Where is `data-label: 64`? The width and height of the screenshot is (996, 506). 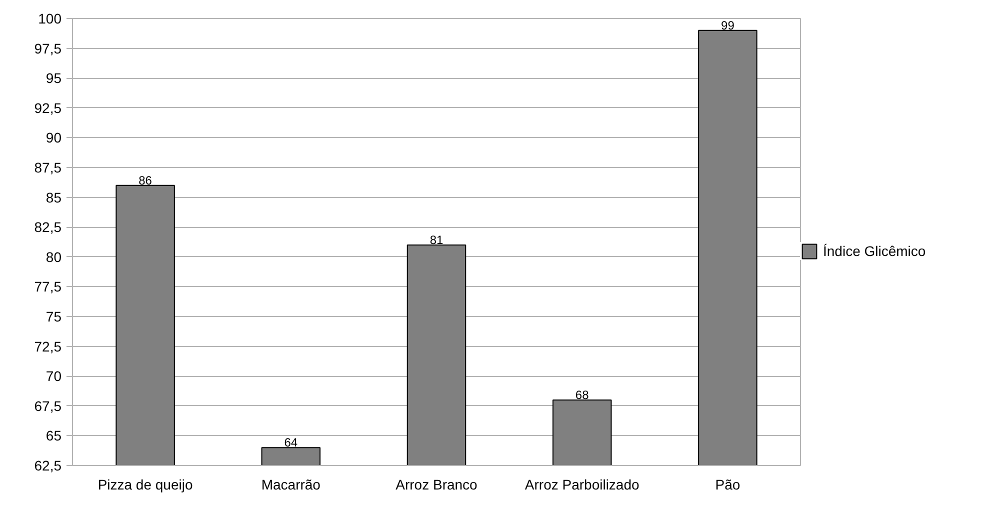 data-label: 64 is located at coordinates (291, 443).